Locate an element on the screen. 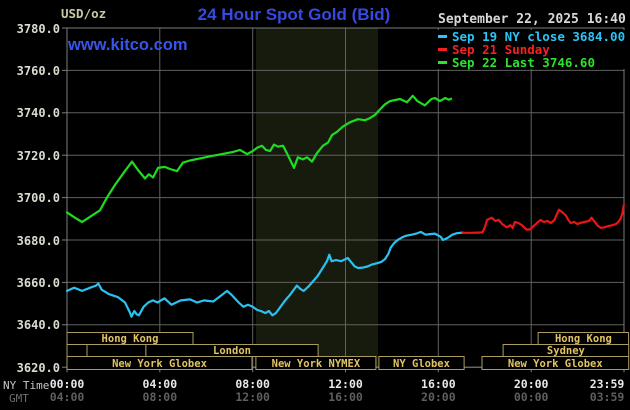  x-tick-ny: 20:00 is located at coordinates (531, 384).